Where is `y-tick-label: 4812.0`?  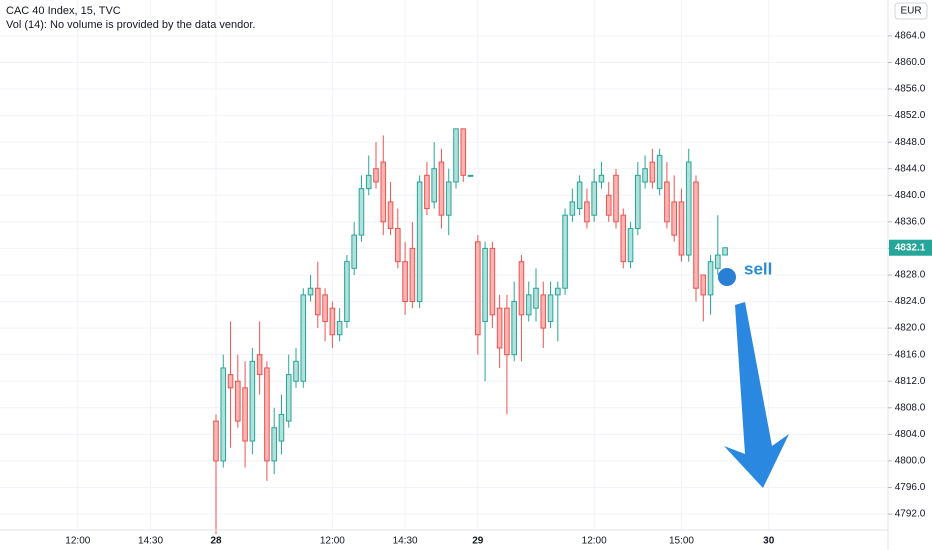
y-tick-label: 4812.0 is located at coordinates (910, 381).